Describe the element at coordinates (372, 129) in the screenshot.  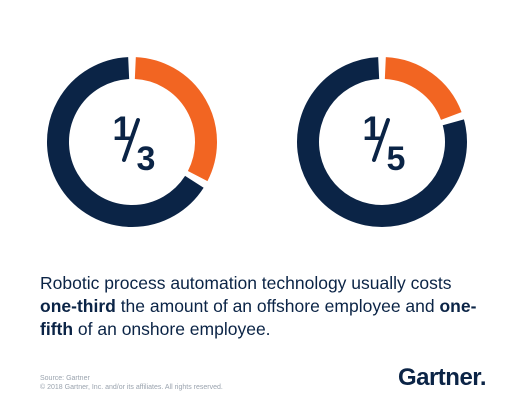
I see `fraction-numerator-2: 1` at that location.